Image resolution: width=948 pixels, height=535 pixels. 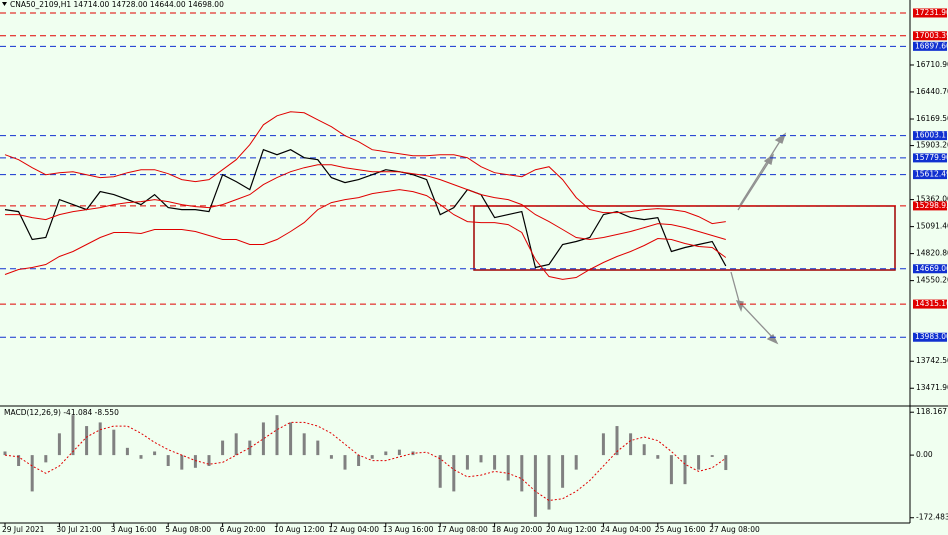 I want to click on x-tick-label: 10 Aug 12:00, so click(x=299, y=529).